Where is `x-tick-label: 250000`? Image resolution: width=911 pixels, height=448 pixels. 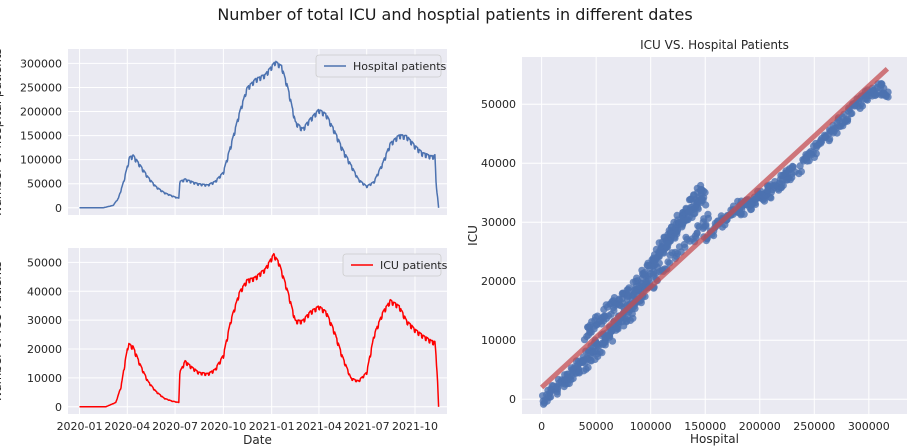 x-tick-label: 250000 is located at coordinates (814, 426).